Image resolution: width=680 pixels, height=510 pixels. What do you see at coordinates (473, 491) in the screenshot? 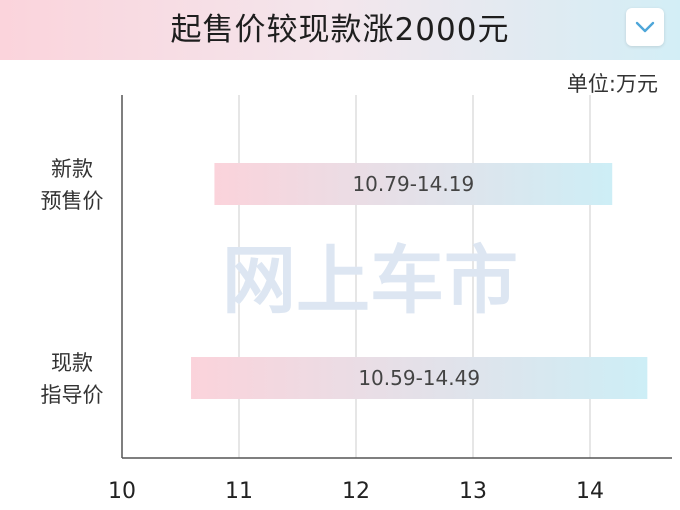
I see `x-tick-label: 13` at bounding box center [473, 491].